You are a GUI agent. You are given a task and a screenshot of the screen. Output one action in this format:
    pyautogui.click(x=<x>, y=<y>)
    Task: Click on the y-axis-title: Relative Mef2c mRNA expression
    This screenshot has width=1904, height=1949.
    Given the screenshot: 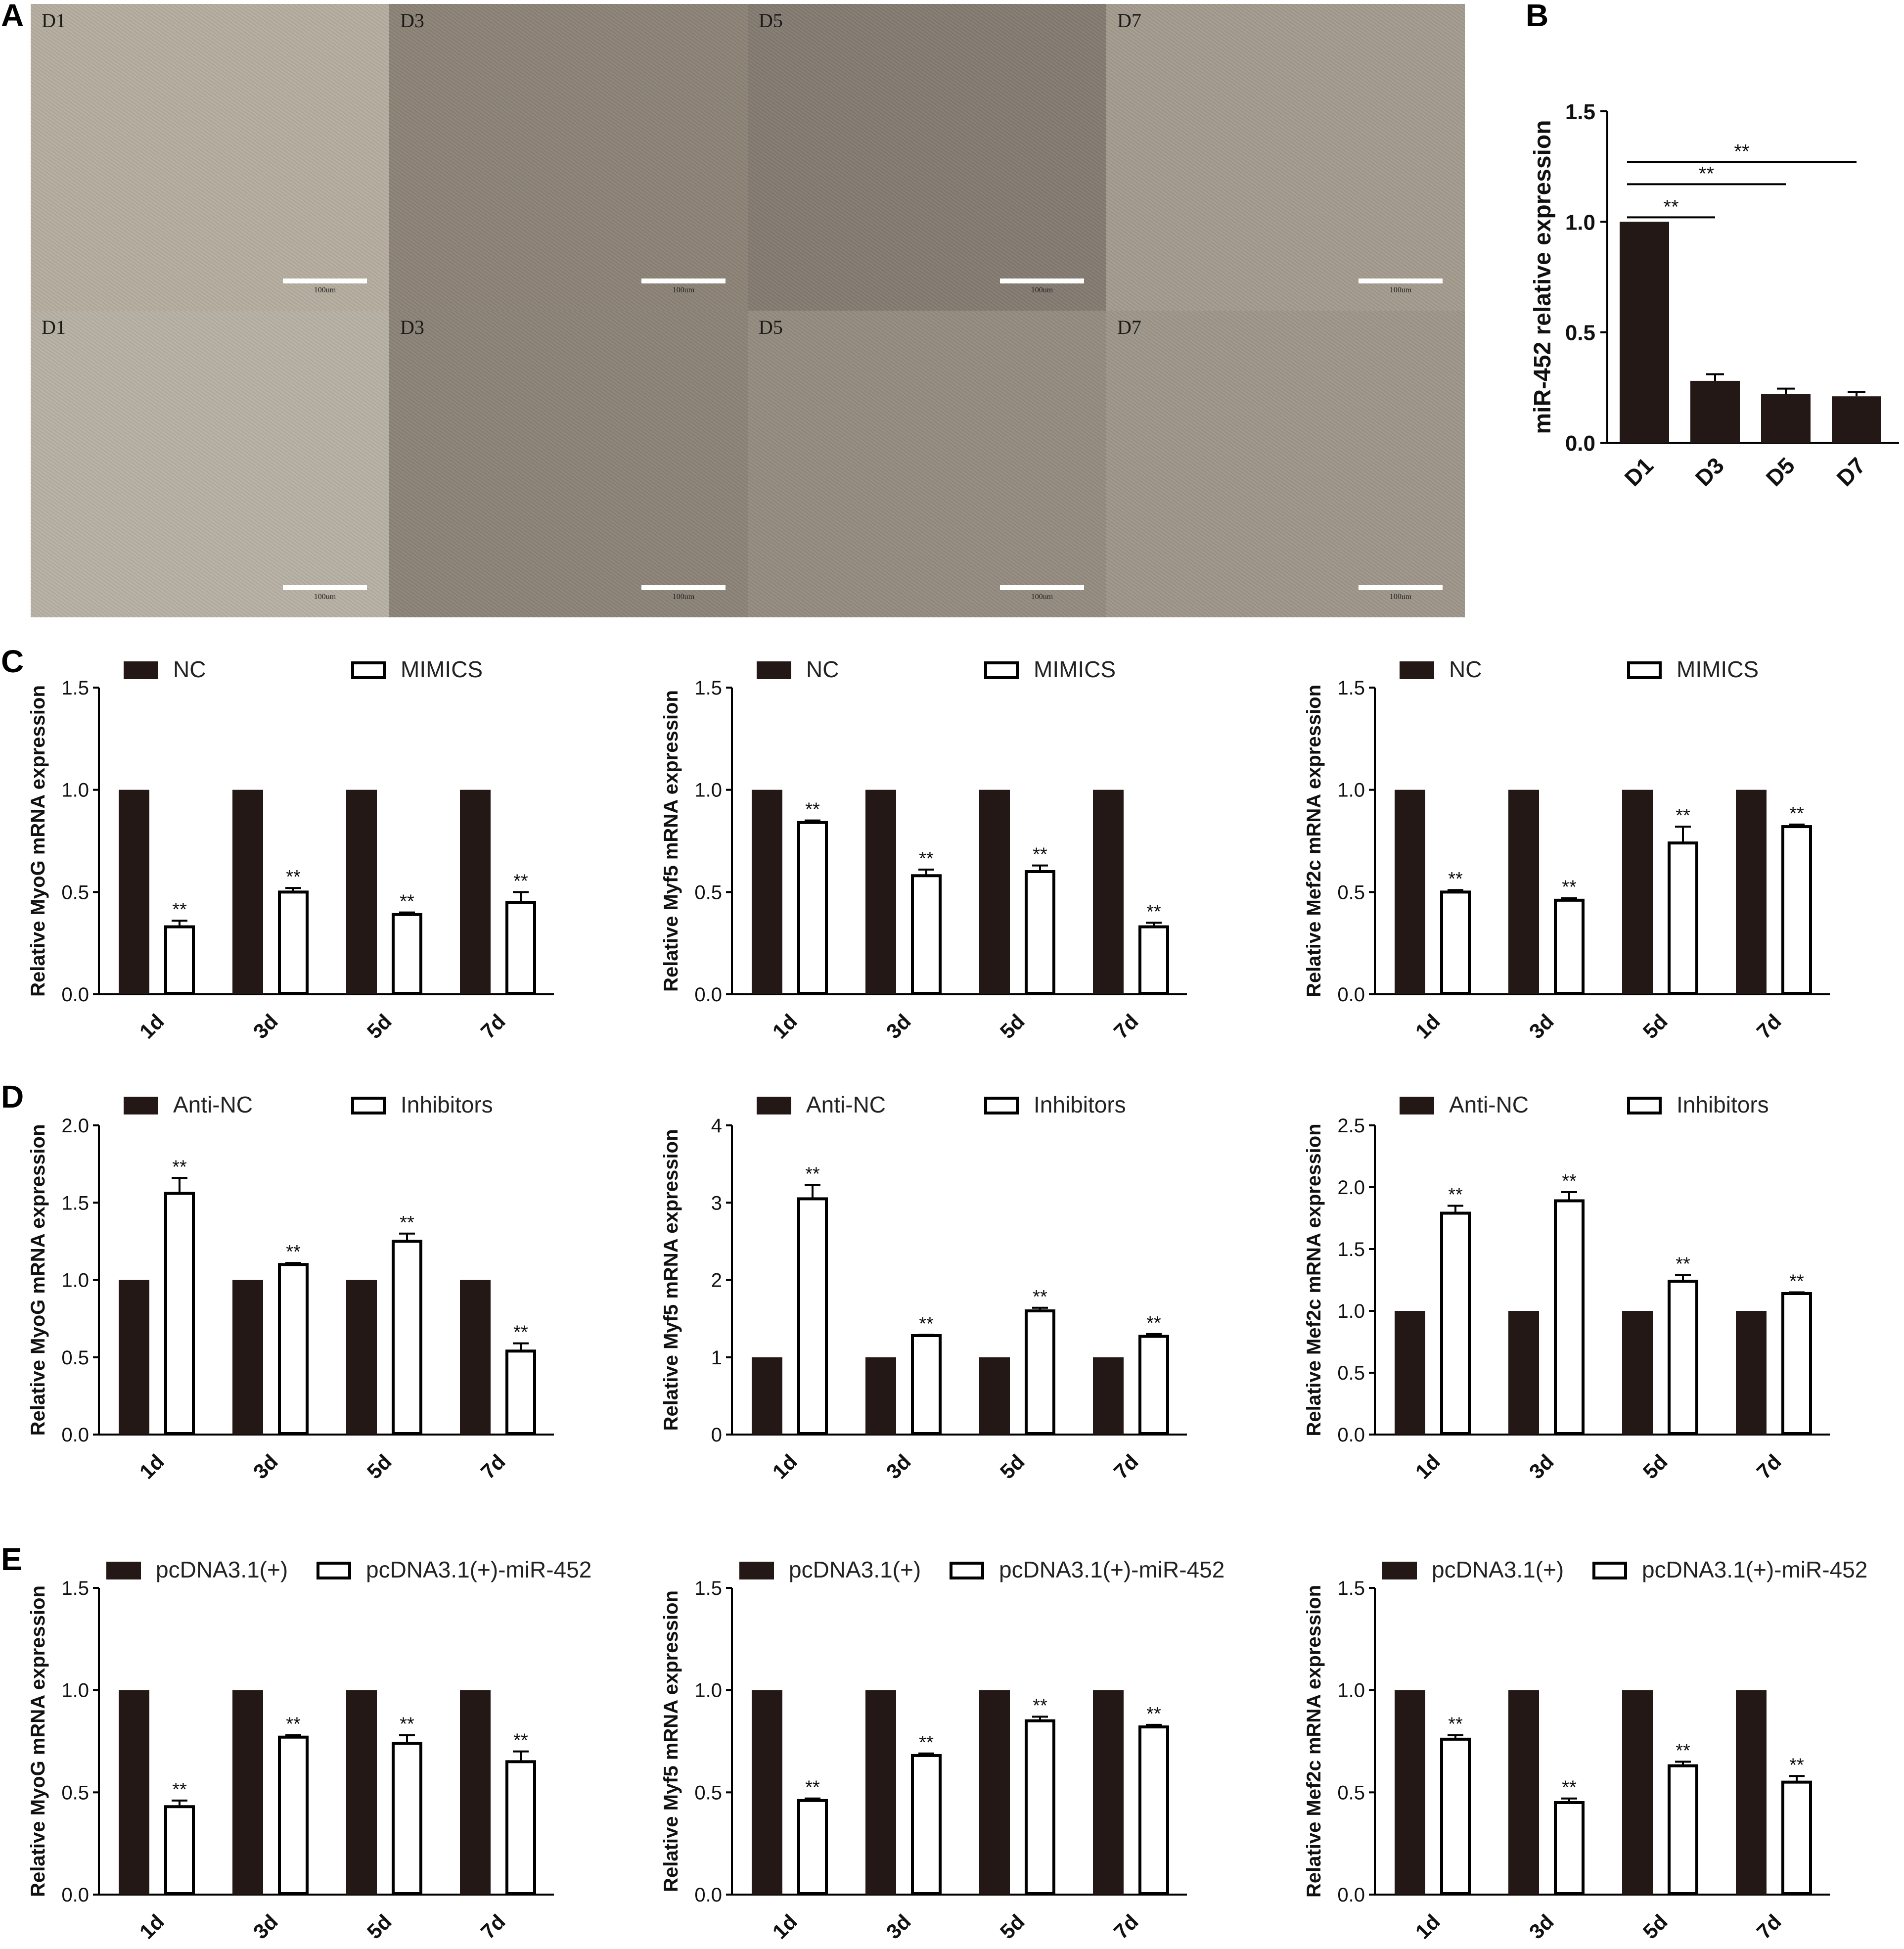 What is the action you would take?
    pyautogui.click(x=1314, y=841)
    